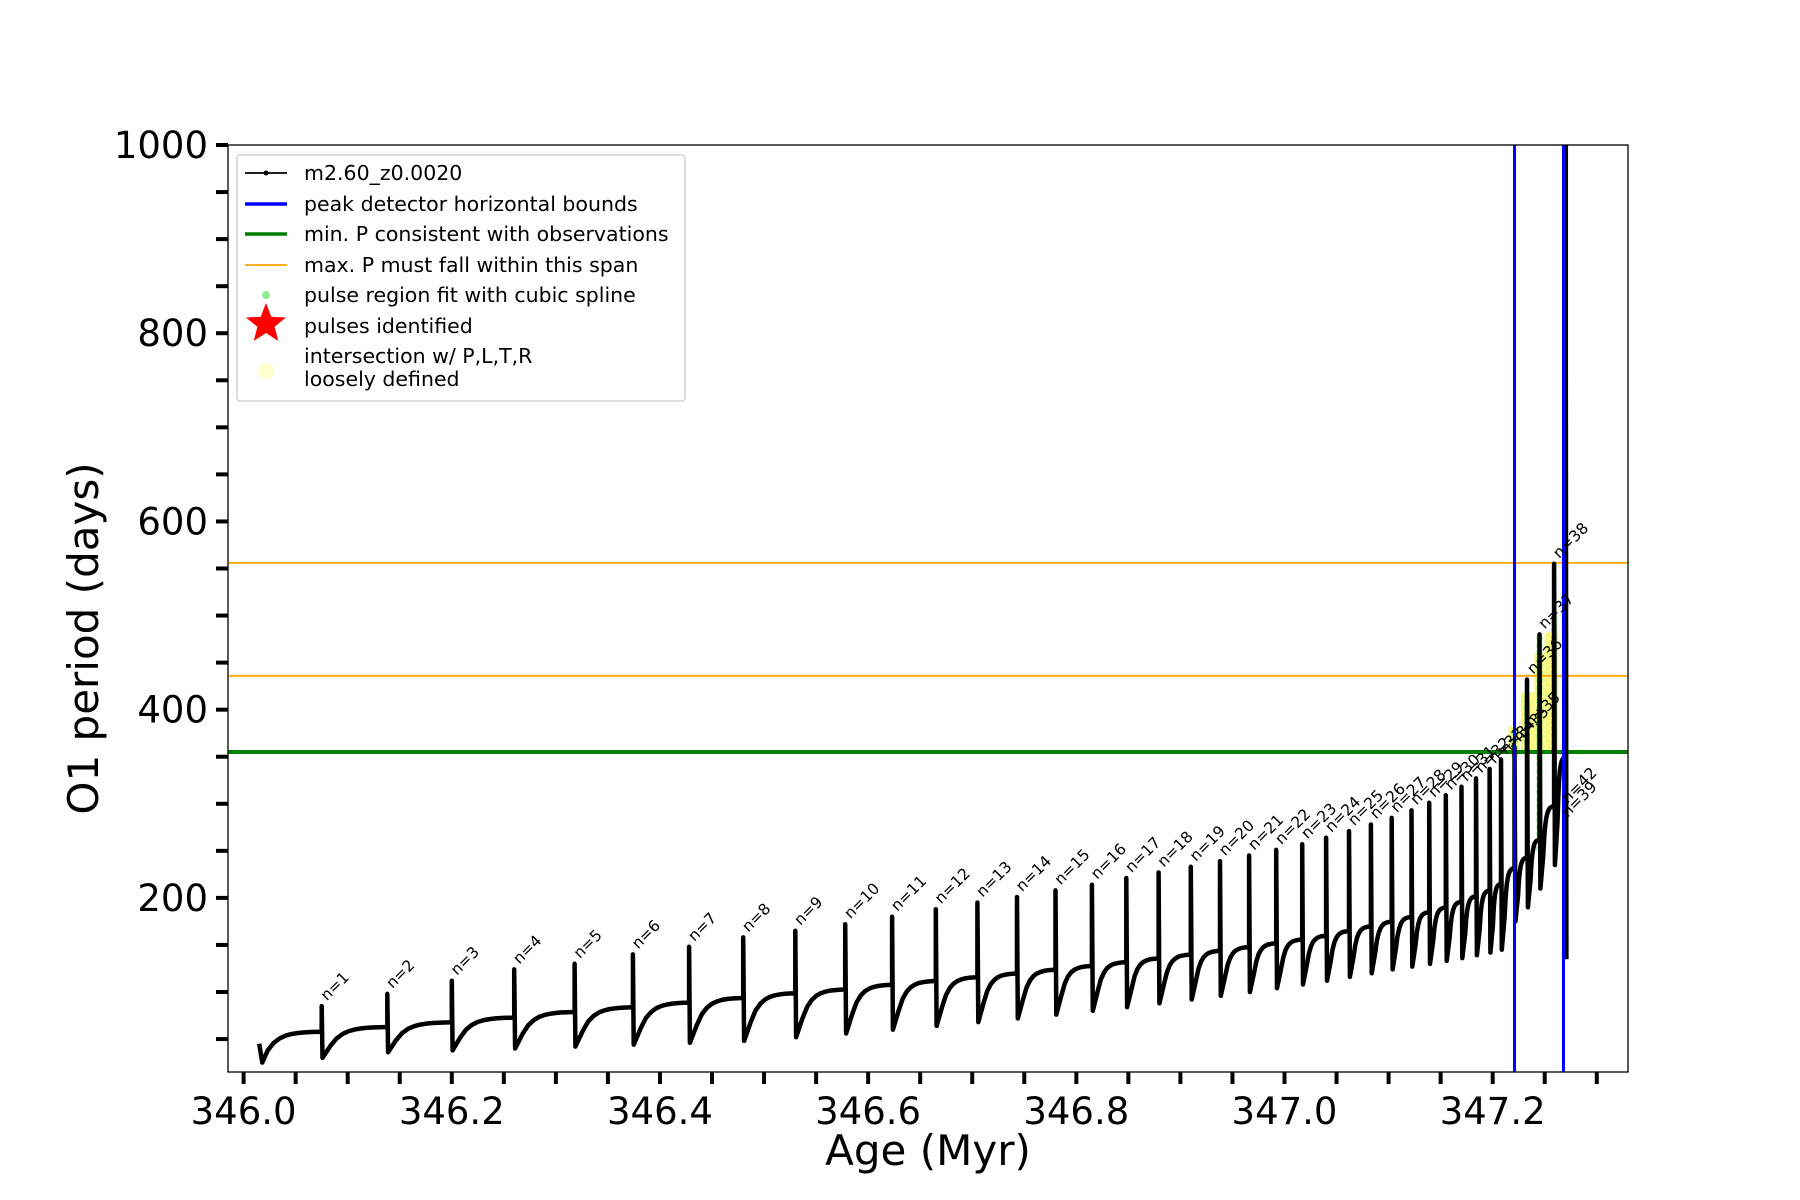 This screenshot has height=1200, width=1800. I want to click on x-tick-label: 346.0, so click(244, 1111).